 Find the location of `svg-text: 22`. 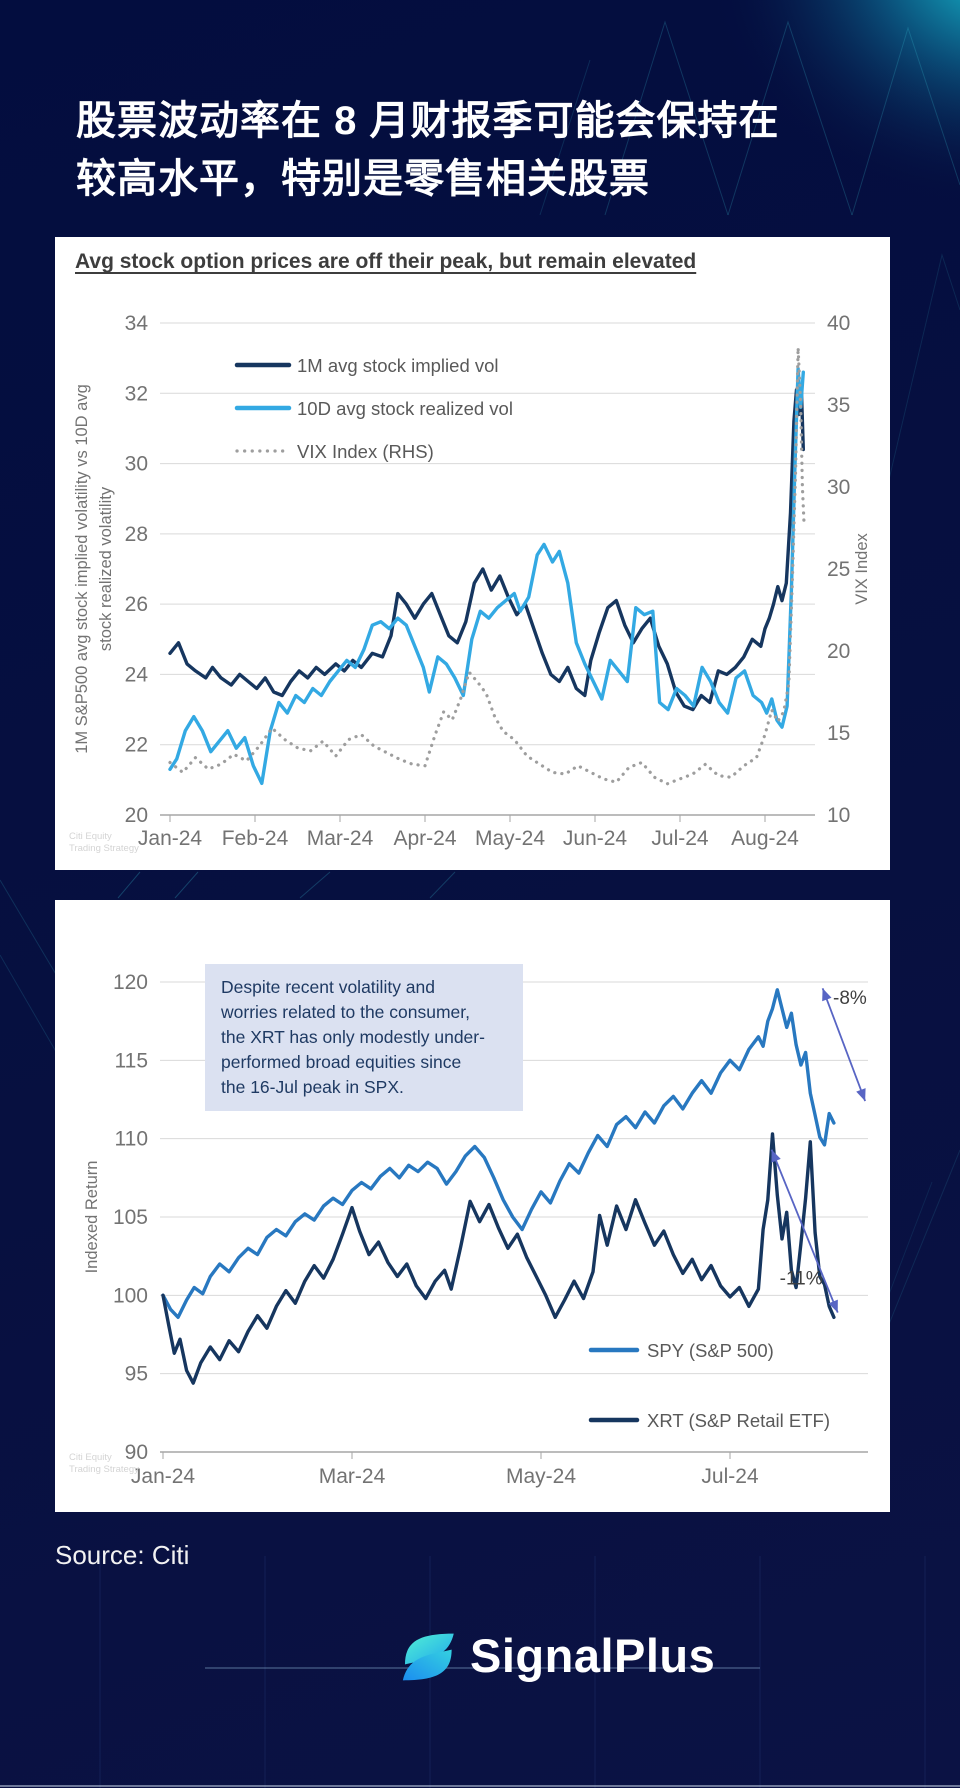

svg-text: 22 is located at coordinates (136, 745).